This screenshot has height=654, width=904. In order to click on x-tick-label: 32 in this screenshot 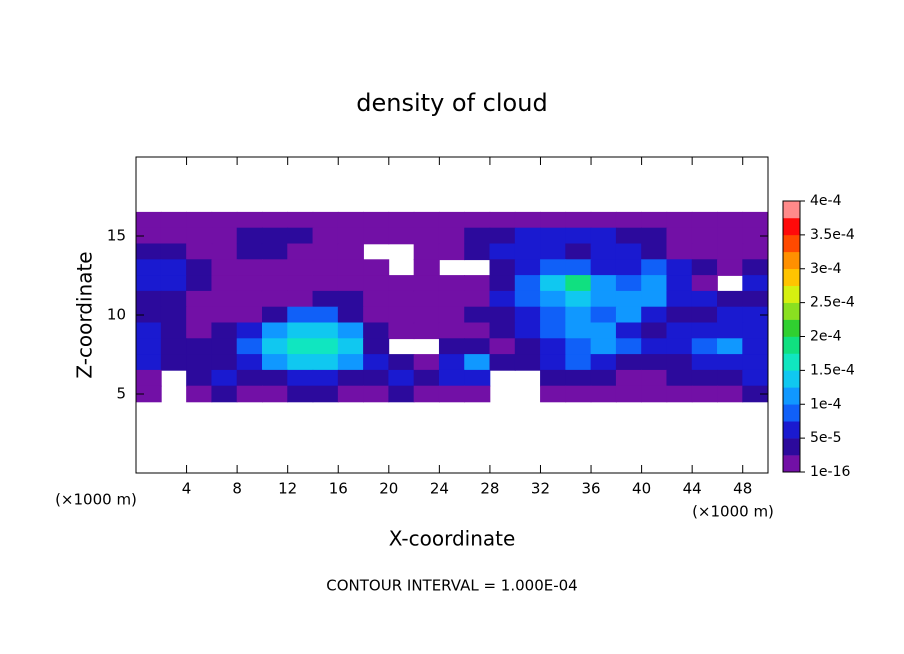, I will do `click(540, 489)`.